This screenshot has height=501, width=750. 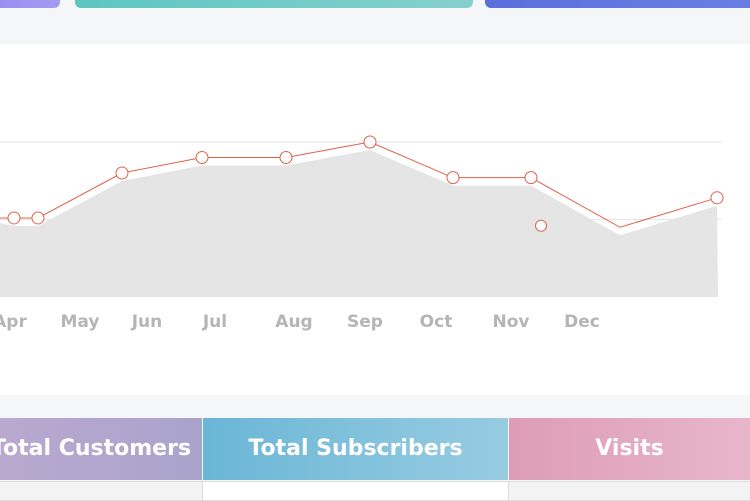 I want to click on x-tick-label: Oct, so click(x=436, y=322).